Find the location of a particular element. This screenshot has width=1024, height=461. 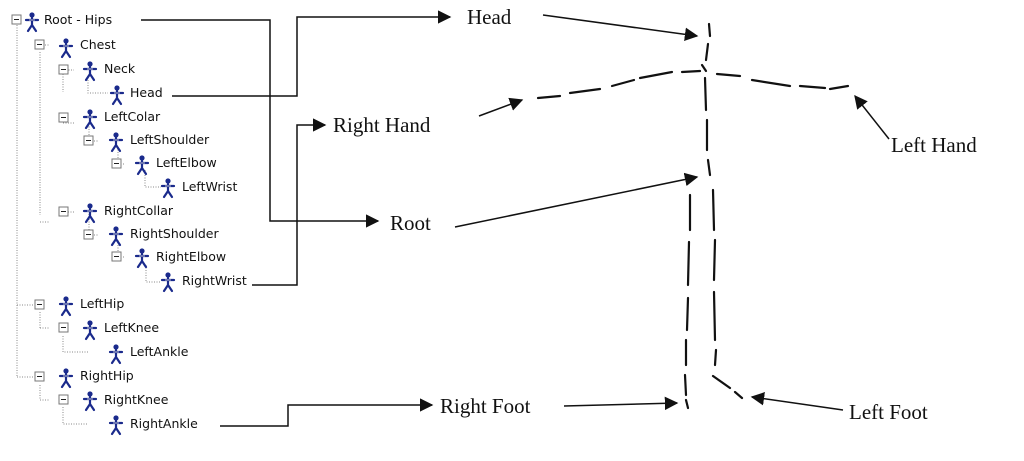

right-hand-arrow is located at coordinates (501, 107).